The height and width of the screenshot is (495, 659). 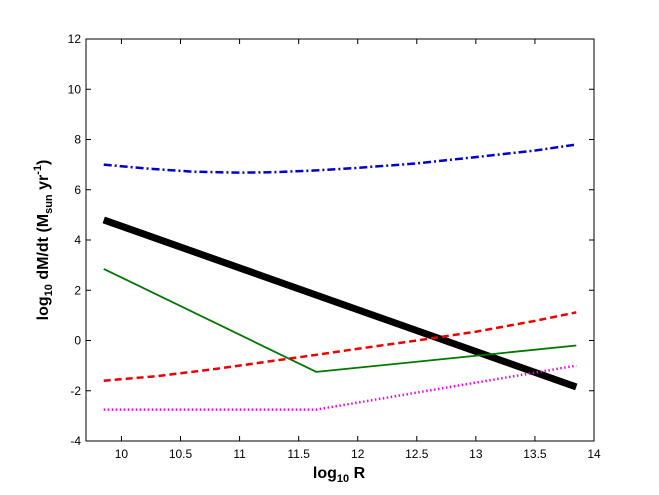 What do you see at coordinates (298, 454) in the screenshot?
I see `x-tick-label-3: 11.5` at bounding box center [298, 454].